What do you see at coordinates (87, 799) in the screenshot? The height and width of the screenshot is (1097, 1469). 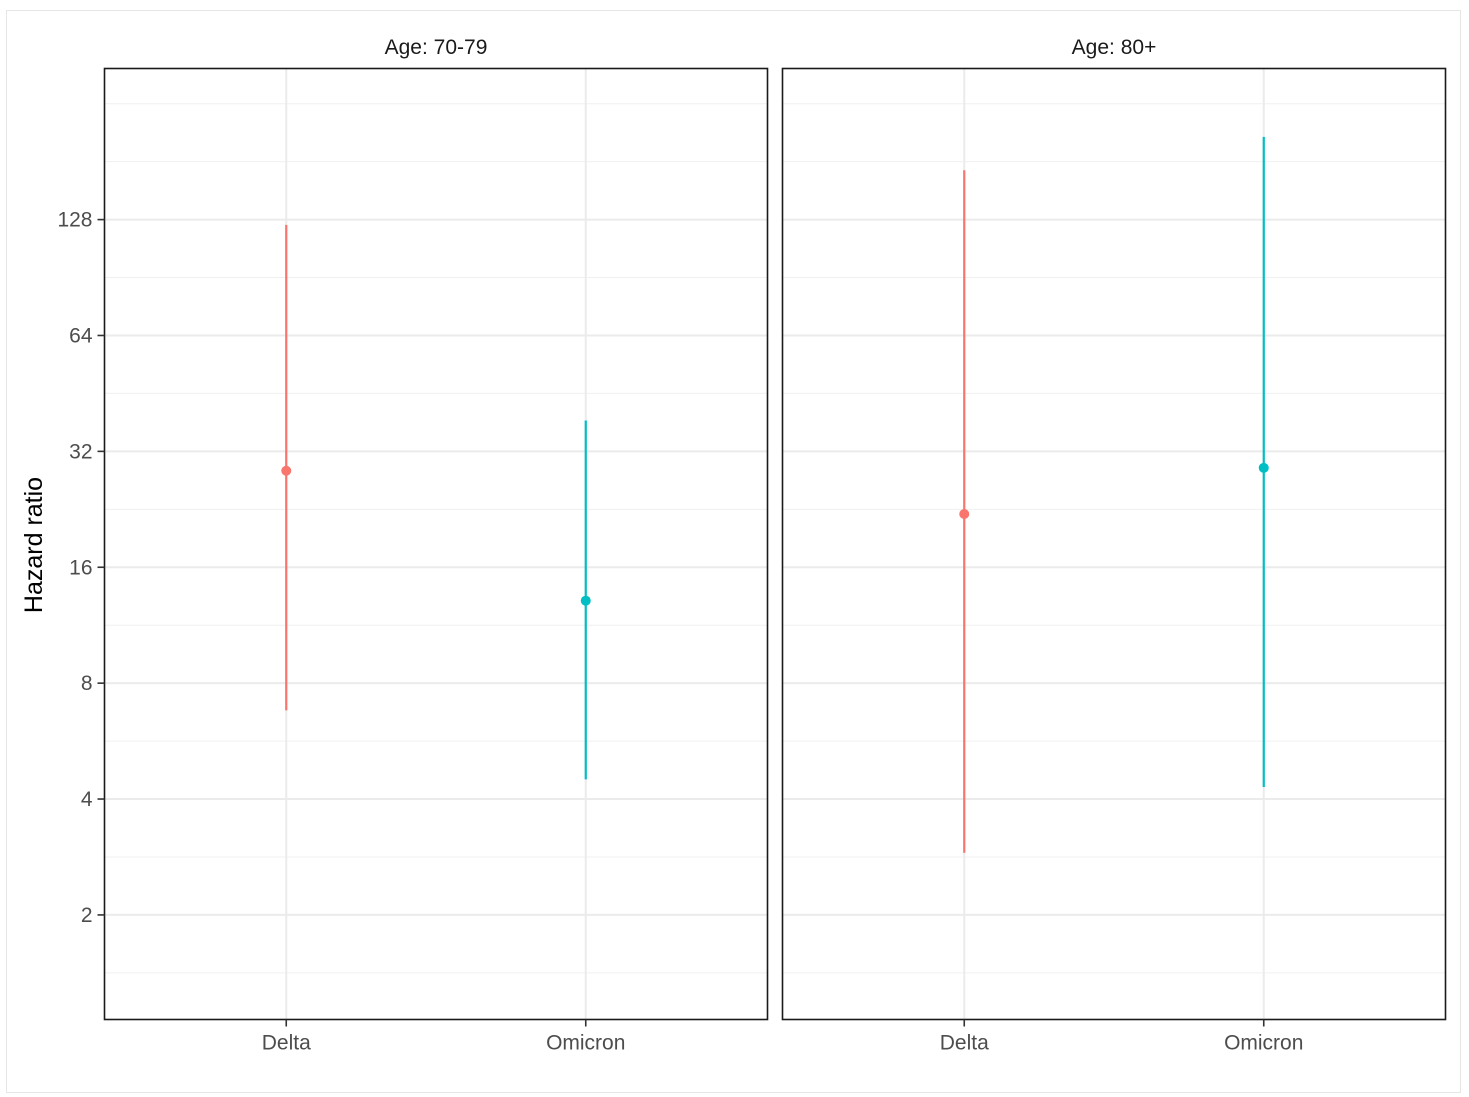 I see `y-tick-label: 4` at bounding box center [87, 799].